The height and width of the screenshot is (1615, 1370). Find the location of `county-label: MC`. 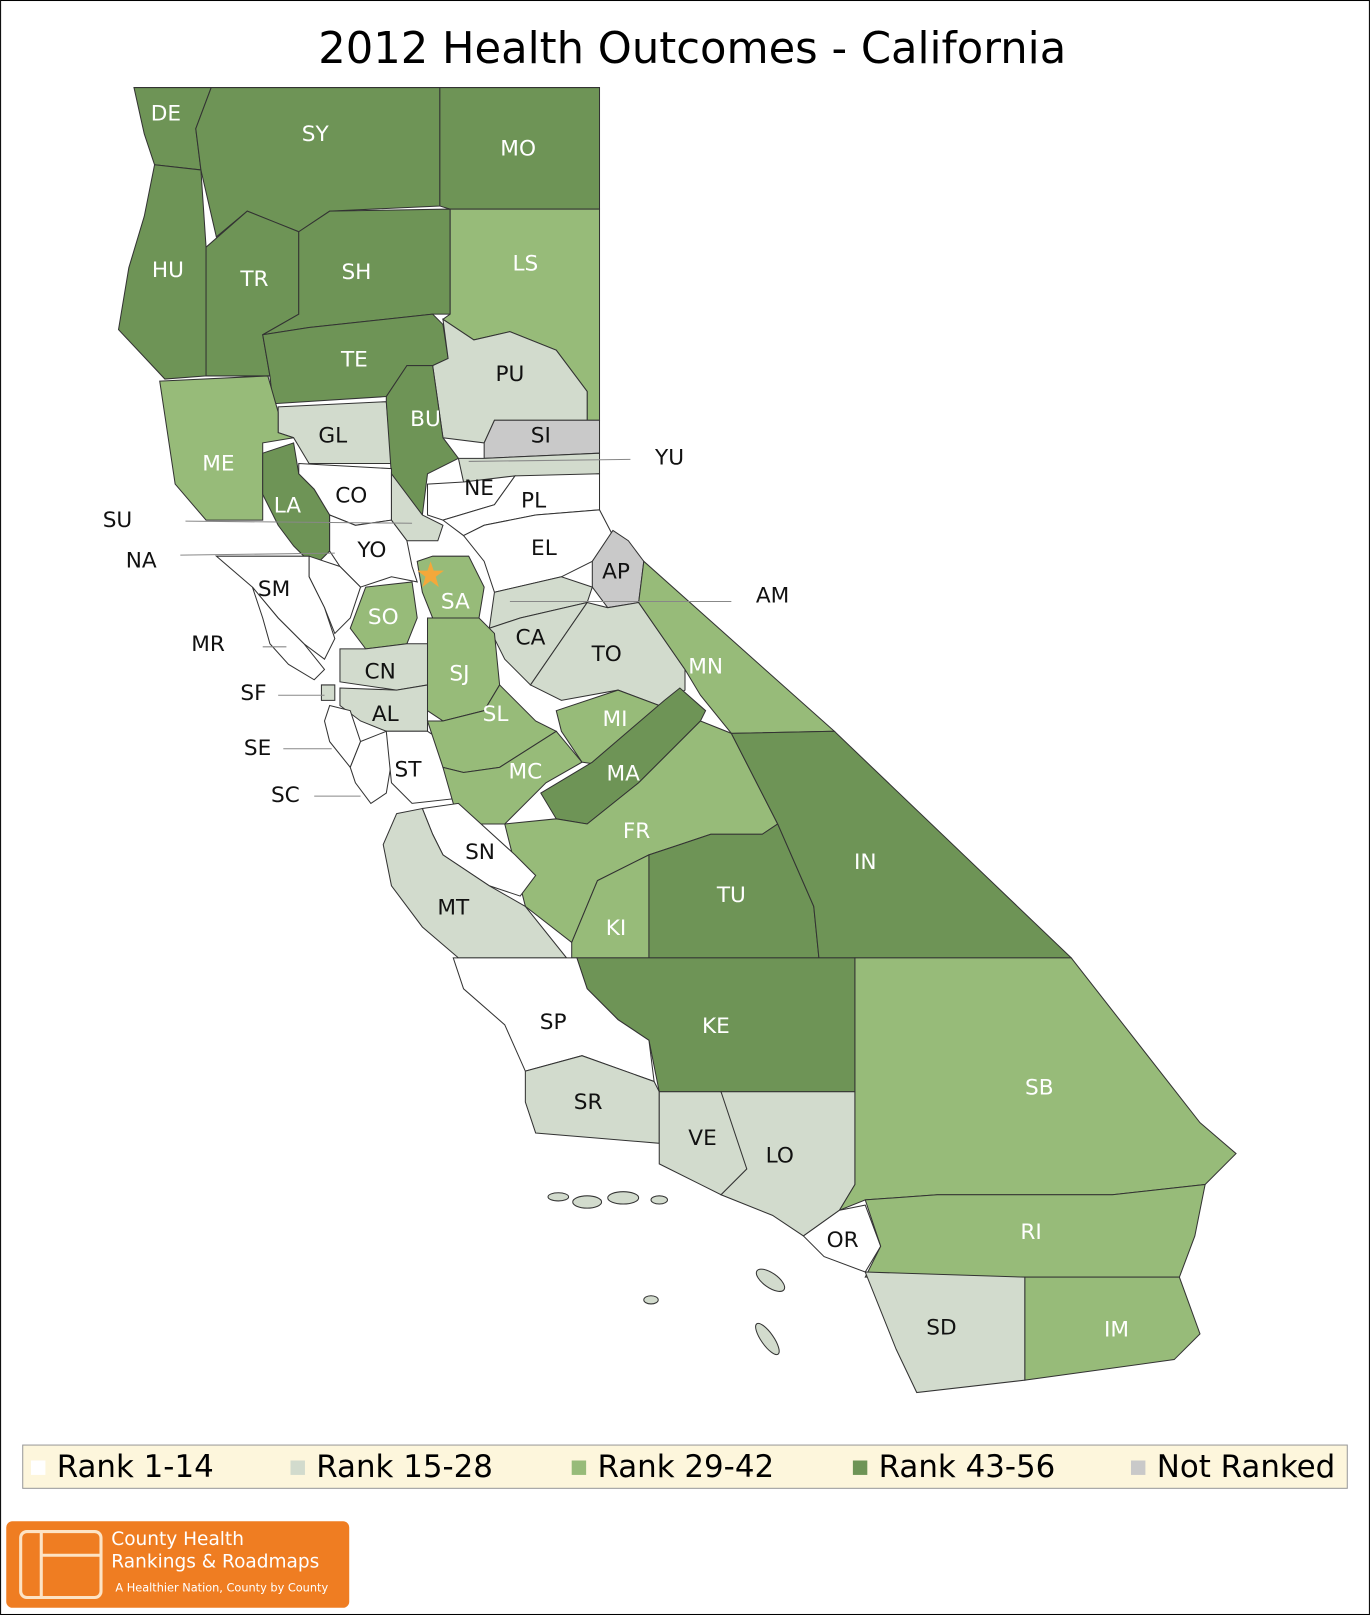

county-label: MC is located at coordinates (525, 771).